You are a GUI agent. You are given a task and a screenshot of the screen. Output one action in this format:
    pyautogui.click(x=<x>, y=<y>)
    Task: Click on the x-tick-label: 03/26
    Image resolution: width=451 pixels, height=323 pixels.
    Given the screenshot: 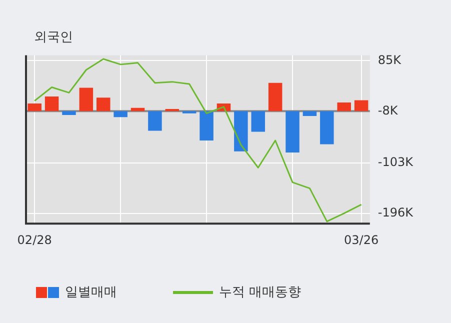 What is the action you would take?
    pyautogui.click(x=361, y=239)
    